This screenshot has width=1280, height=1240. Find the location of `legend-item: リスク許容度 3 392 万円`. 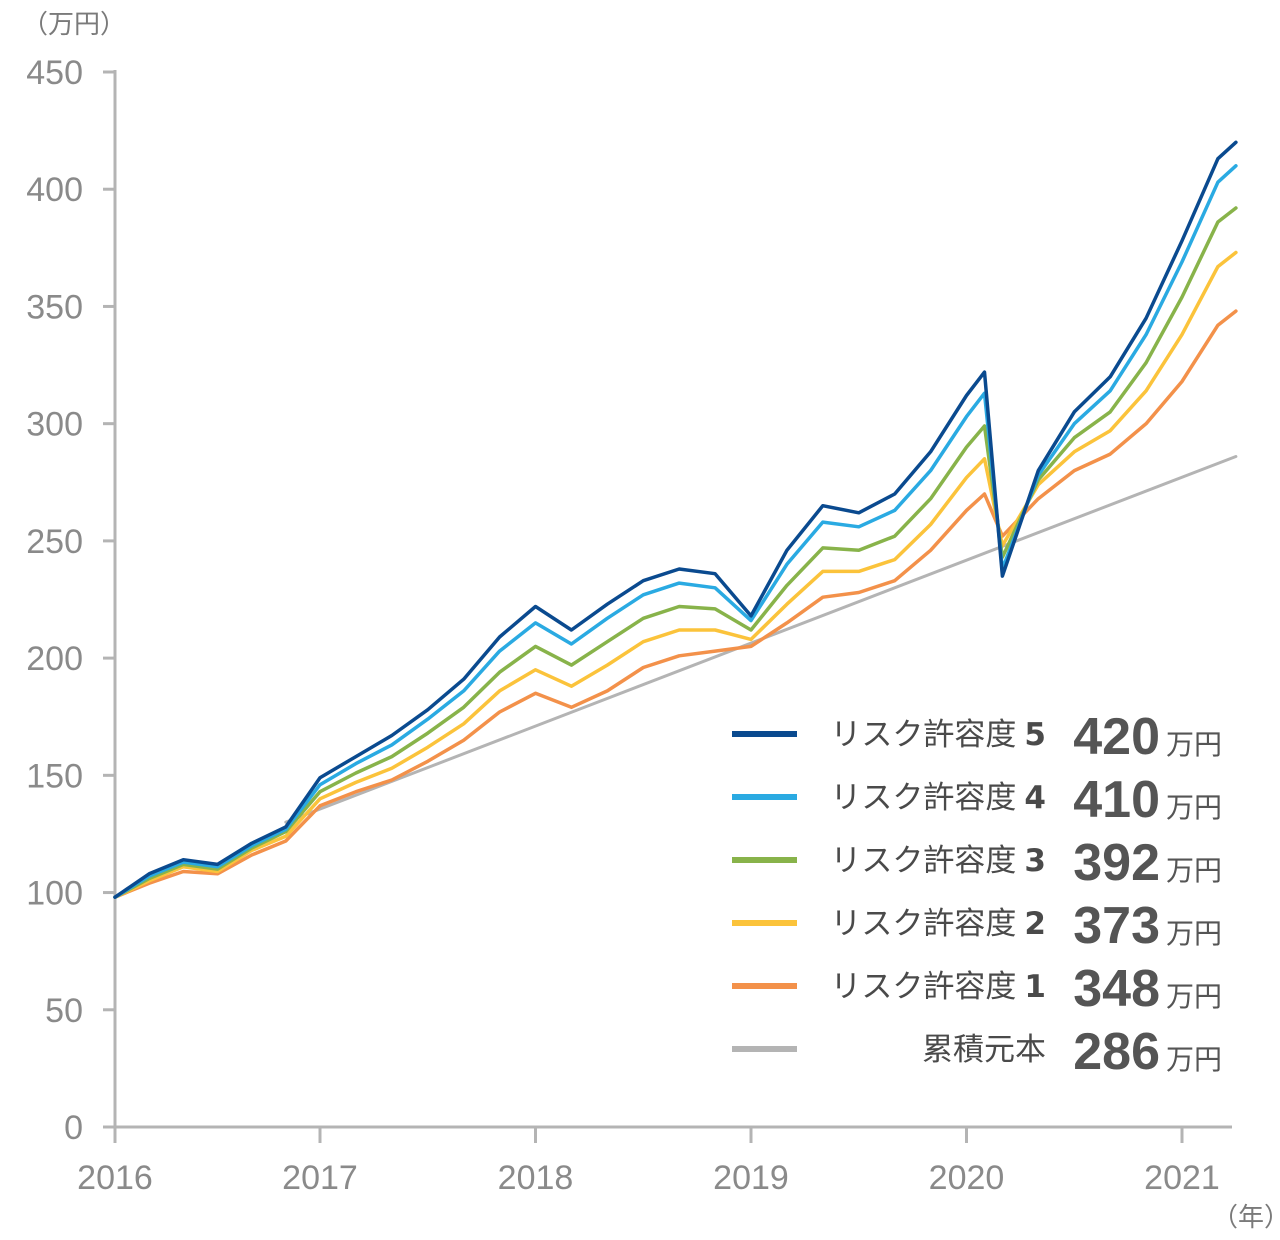

legend-item: リスク許容度 3 392 万円 is located at coordinates (977, 863).